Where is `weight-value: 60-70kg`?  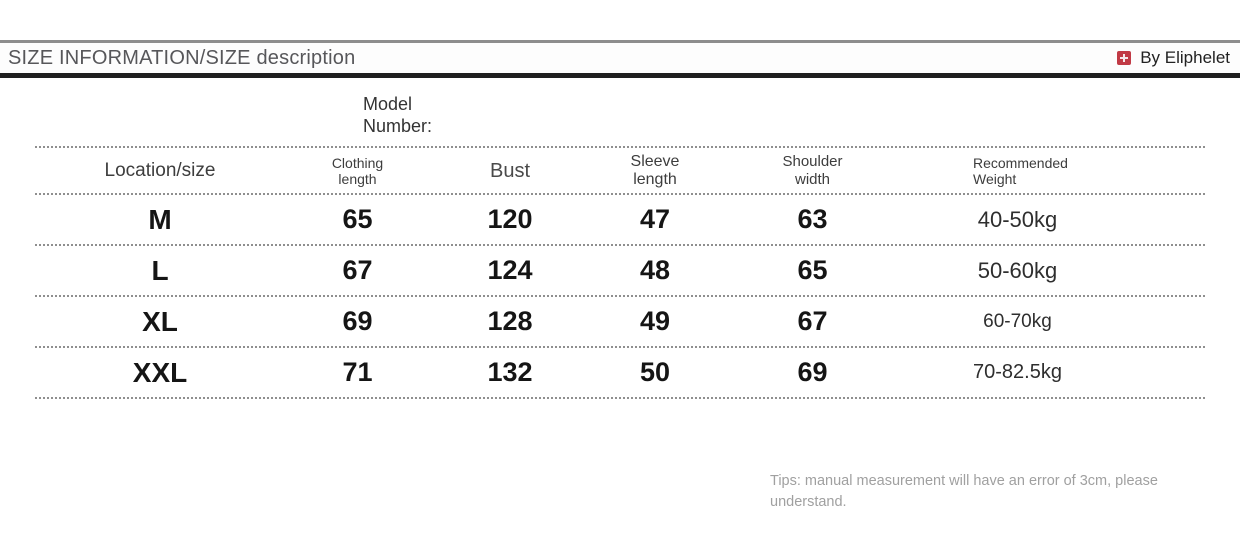 weight-value: 60-70kg is located at coordinates (1017, 321).